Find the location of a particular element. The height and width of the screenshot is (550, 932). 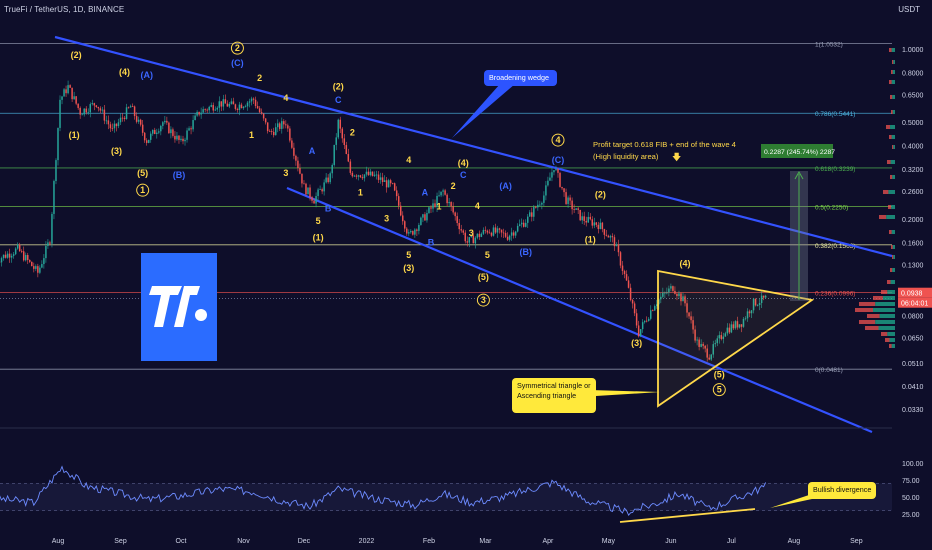

rsi-tick-3: 25.00 is located at coordinates (911, 515).